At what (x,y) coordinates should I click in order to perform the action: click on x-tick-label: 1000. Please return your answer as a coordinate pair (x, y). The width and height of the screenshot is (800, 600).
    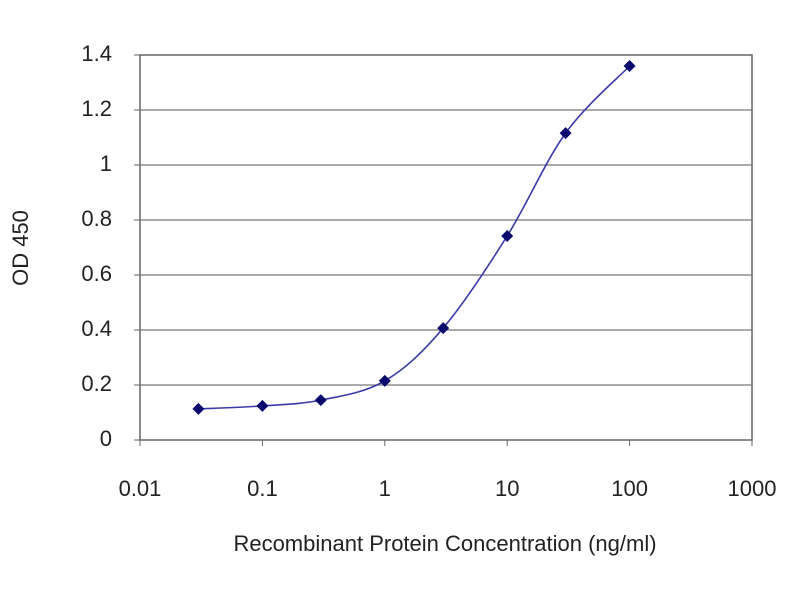
    Looking at the image, I should click on (752, 488).